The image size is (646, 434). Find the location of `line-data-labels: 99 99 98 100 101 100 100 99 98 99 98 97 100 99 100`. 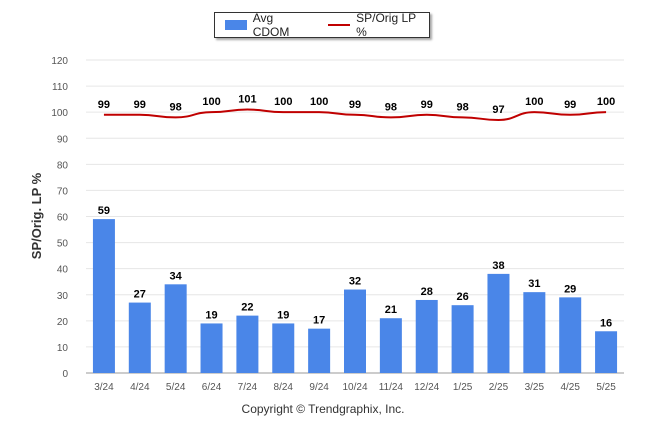

line-data-labels: 99 99 98 100 101 100 100 99 98 99 98 97 100 99 100 is located at coordinates (356, 105).